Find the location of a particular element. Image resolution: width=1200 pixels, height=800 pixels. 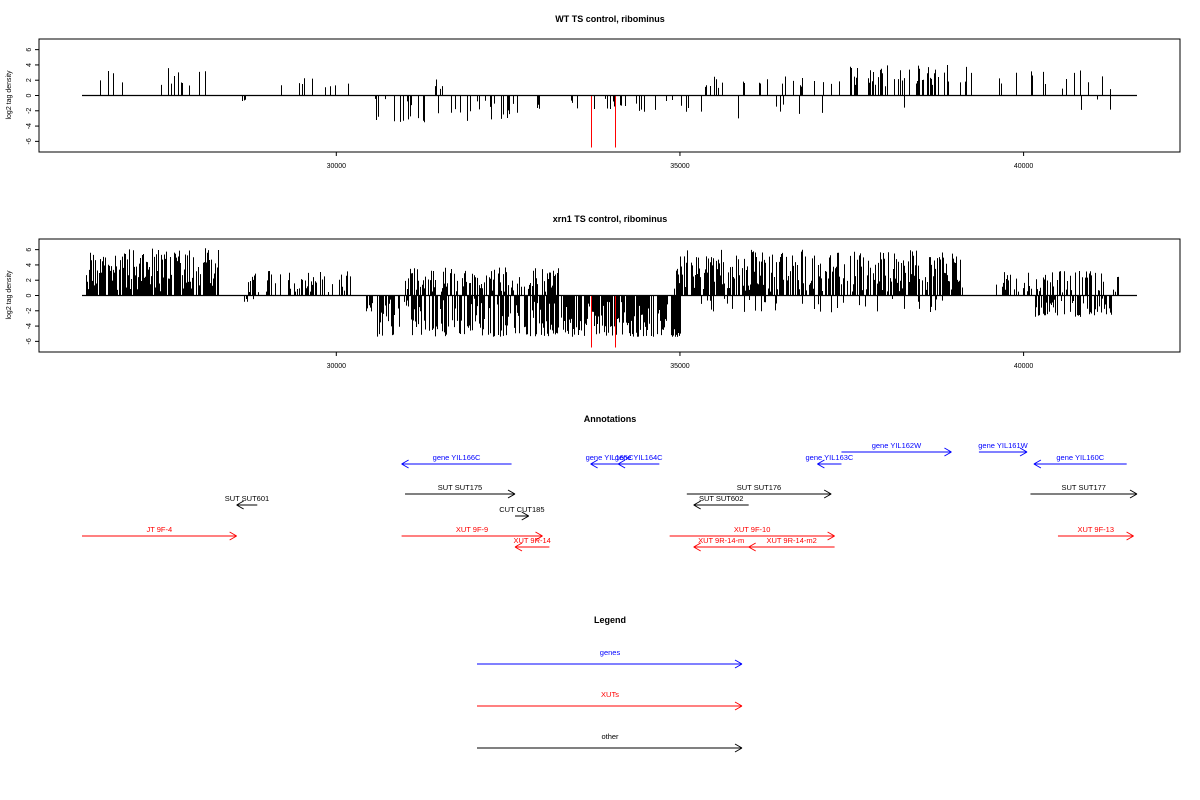

wt-track-y-ticks: 6 4 2 0 -2 -4 -6 is located at coordinates (32, 96).